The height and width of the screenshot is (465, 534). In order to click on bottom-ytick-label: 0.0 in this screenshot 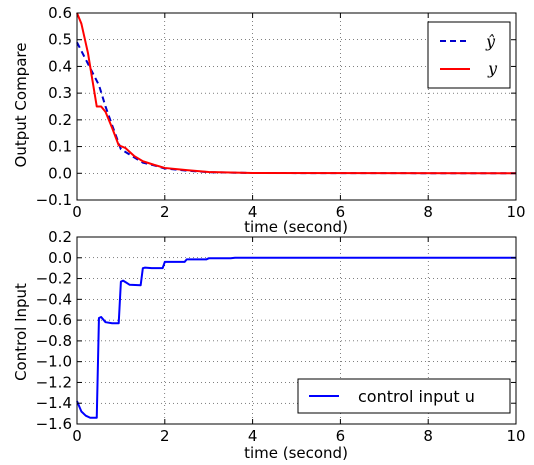, I will do `click(60, 258)`.